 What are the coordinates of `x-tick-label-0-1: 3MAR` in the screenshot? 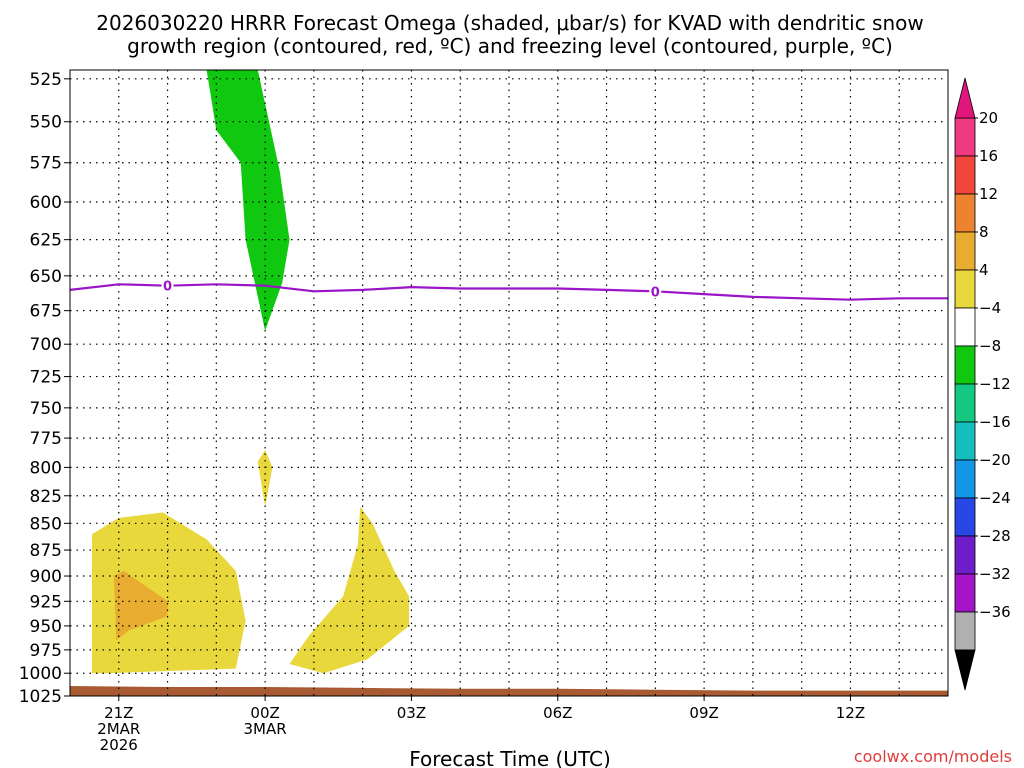 It's located at (265, 729).